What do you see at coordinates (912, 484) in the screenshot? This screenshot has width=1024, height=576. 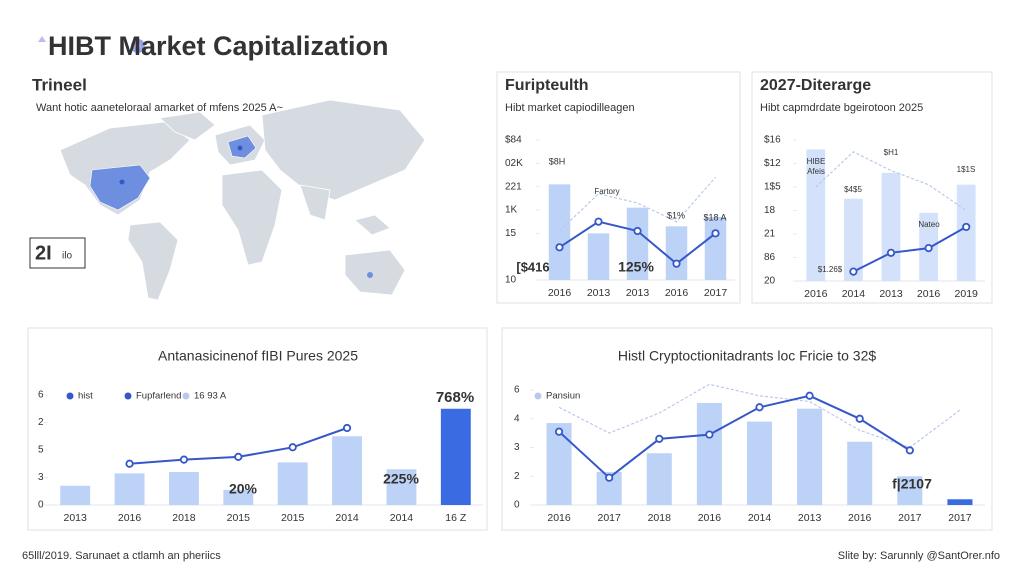 I see `annotation: f|2107` at bounding box center [912, 484].